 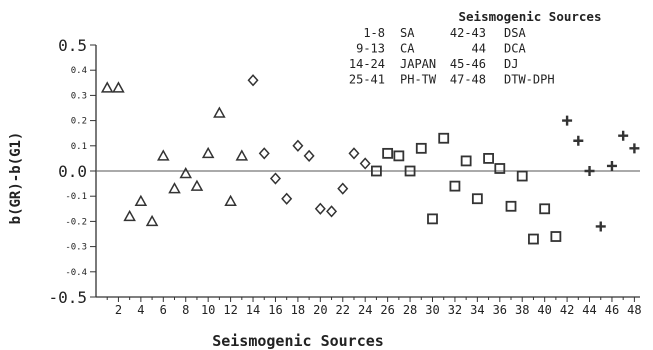 I want to click on legend-range: 45-46, so click(x=468, y=64).